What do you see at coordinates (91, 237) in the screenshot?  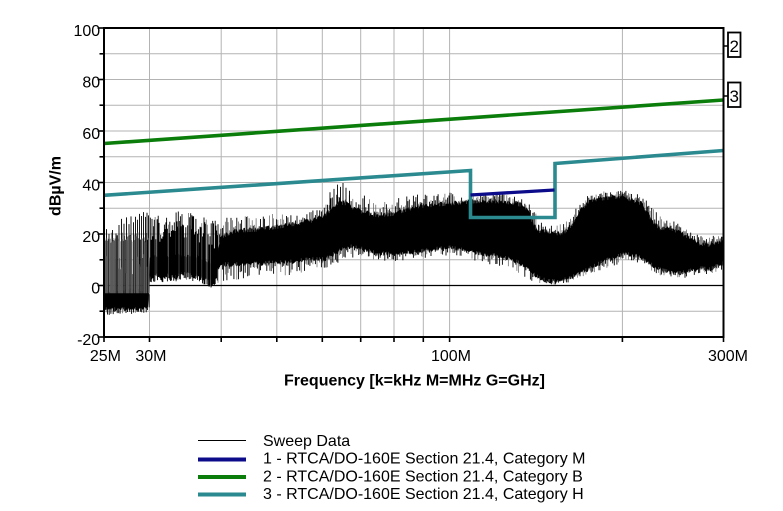 I see `svg-text: 20` at bounding box center [91, 237].